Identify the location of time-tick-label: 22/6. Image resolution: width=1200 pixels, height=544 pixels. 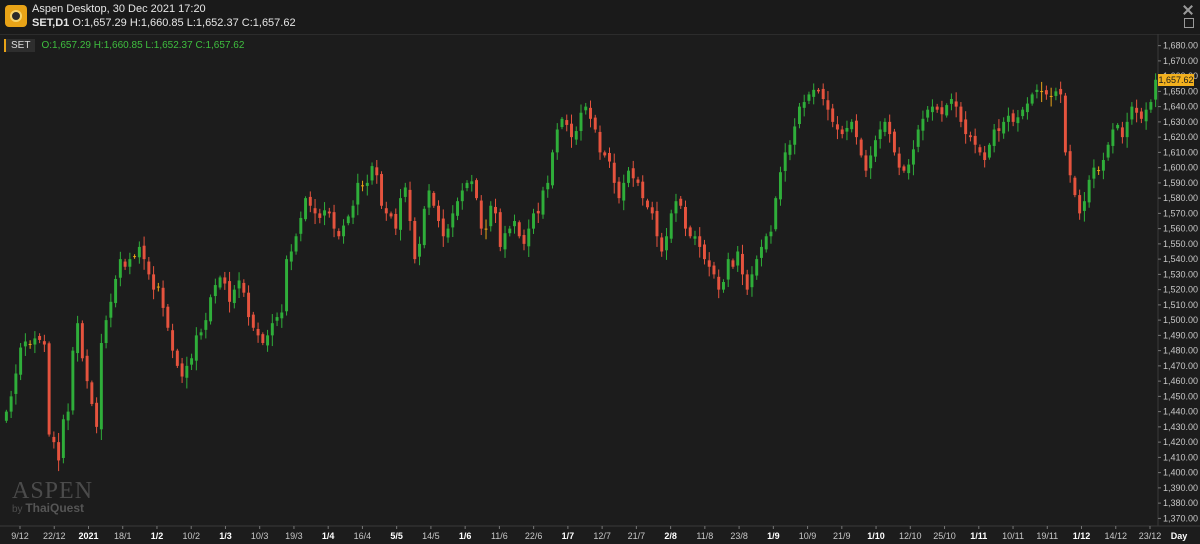
(534, 536).